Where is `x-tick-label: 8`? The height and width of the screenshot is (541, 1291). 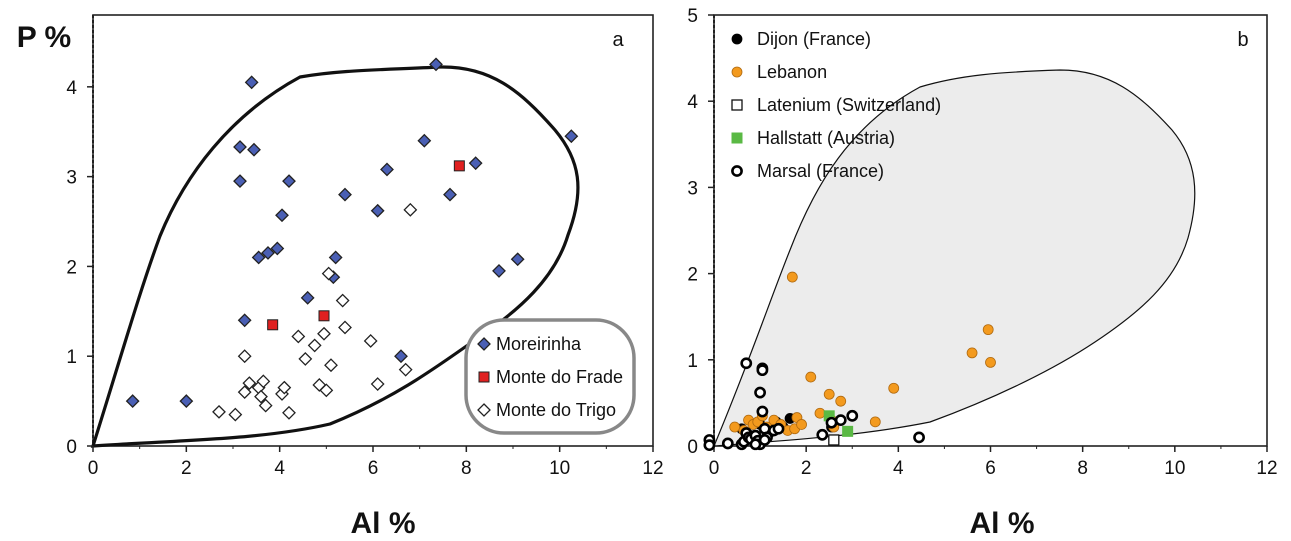 x-tick-label: 8 is located at coordinates (1082, 468).